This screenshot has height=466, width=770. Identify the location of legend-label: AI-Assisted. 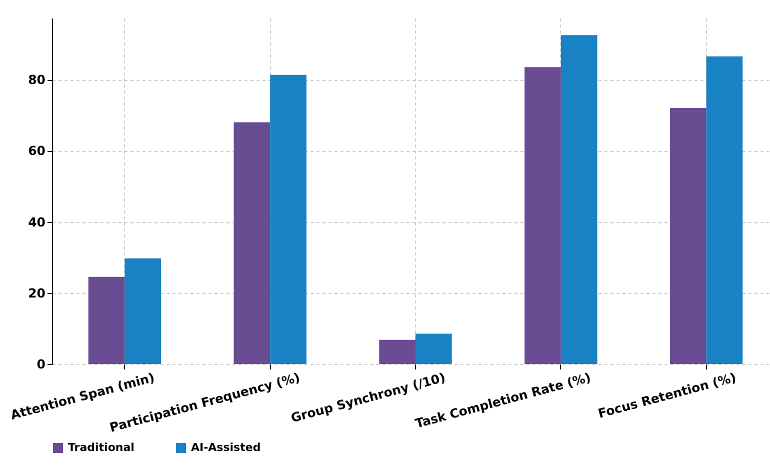
(226, 447).